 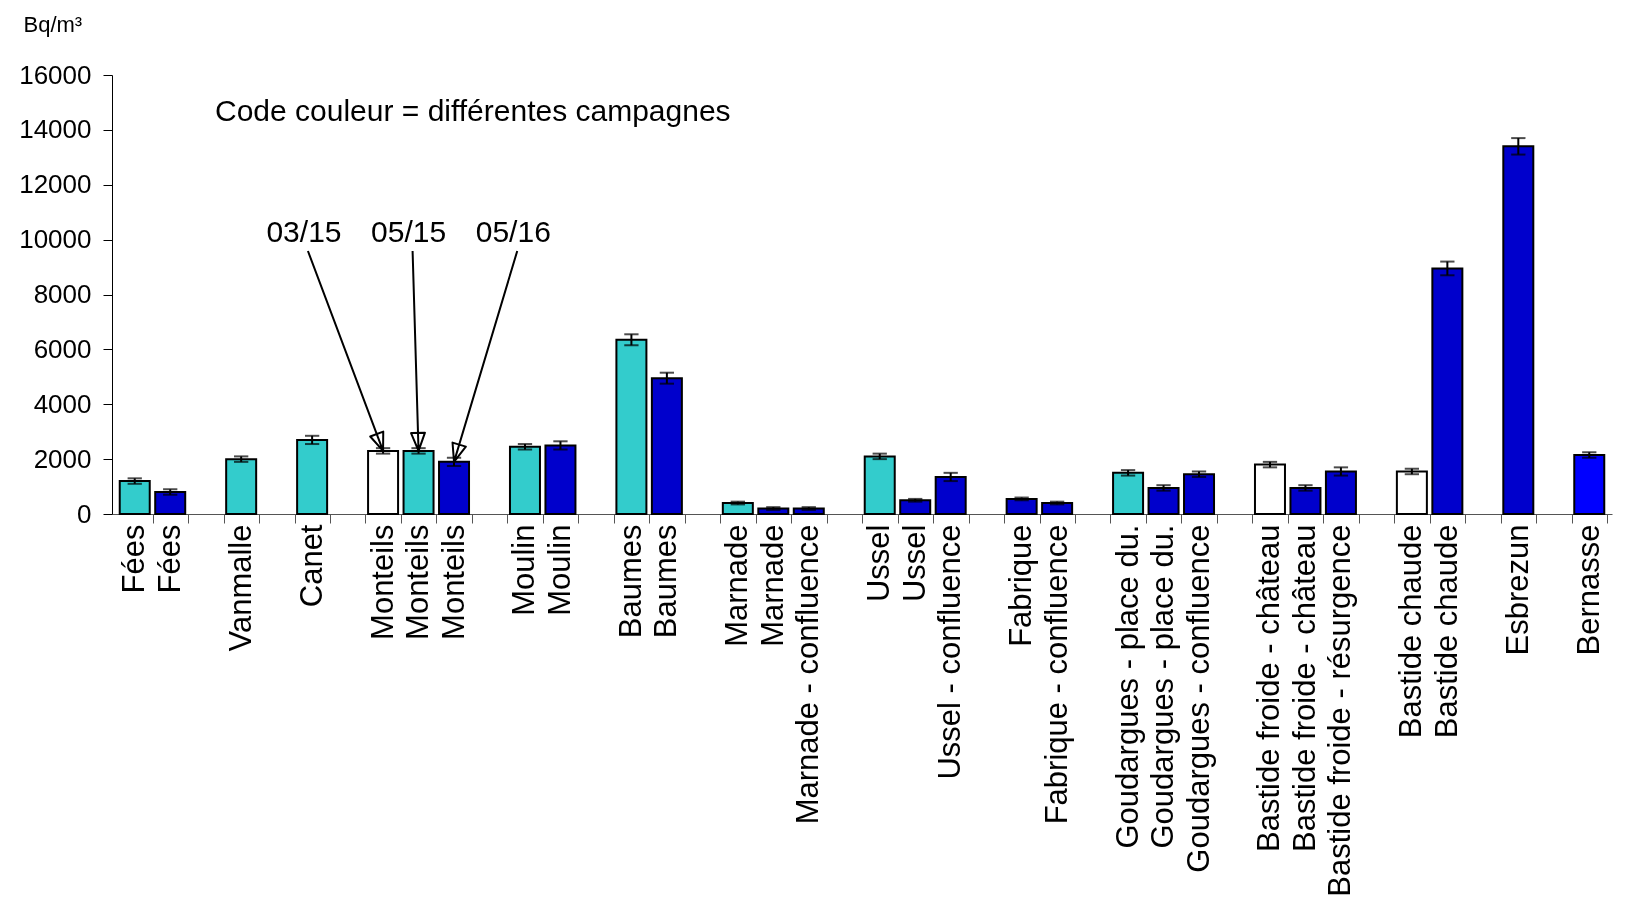 I want to click on text: 03/15, so click(x=304, y=231).